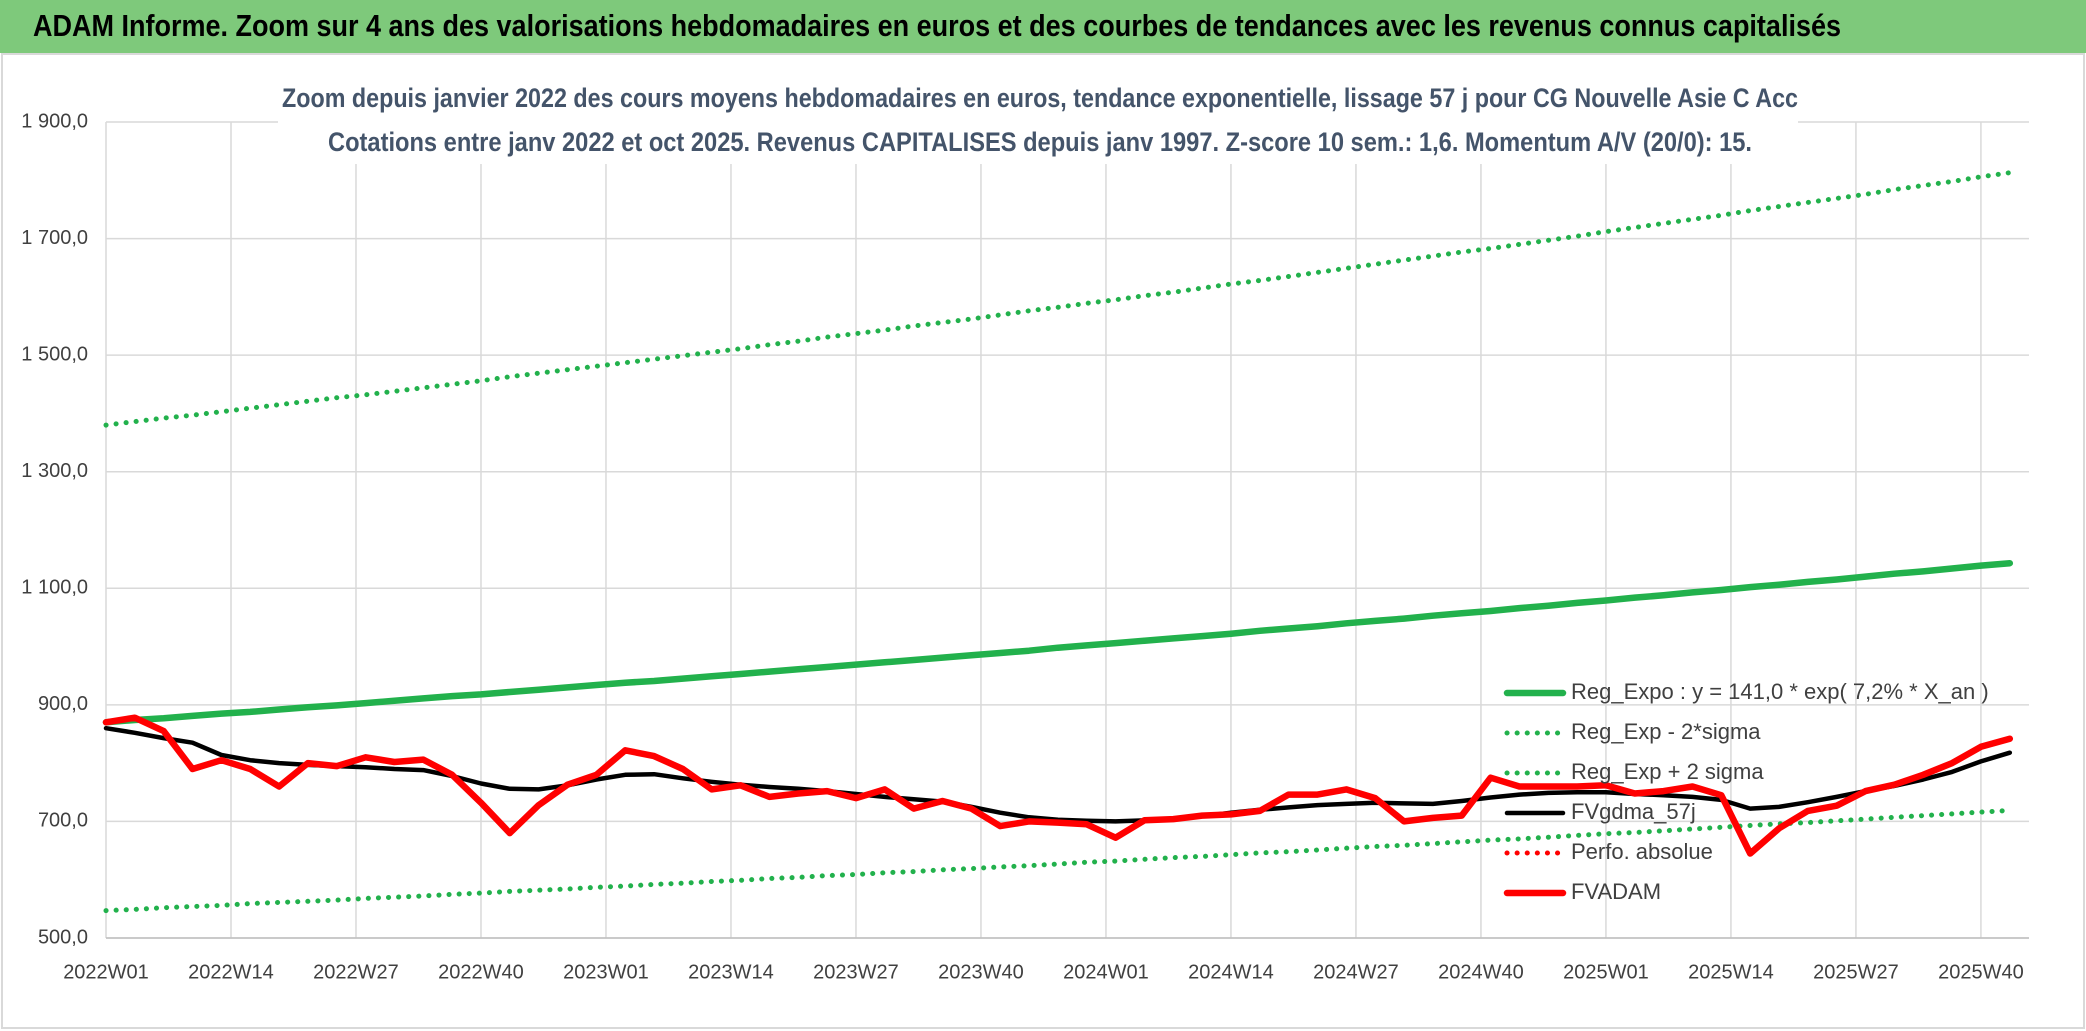 The width and height of the screenshot is (2086, 1031). I want to click on subtitle-box, so click(1038, 122).